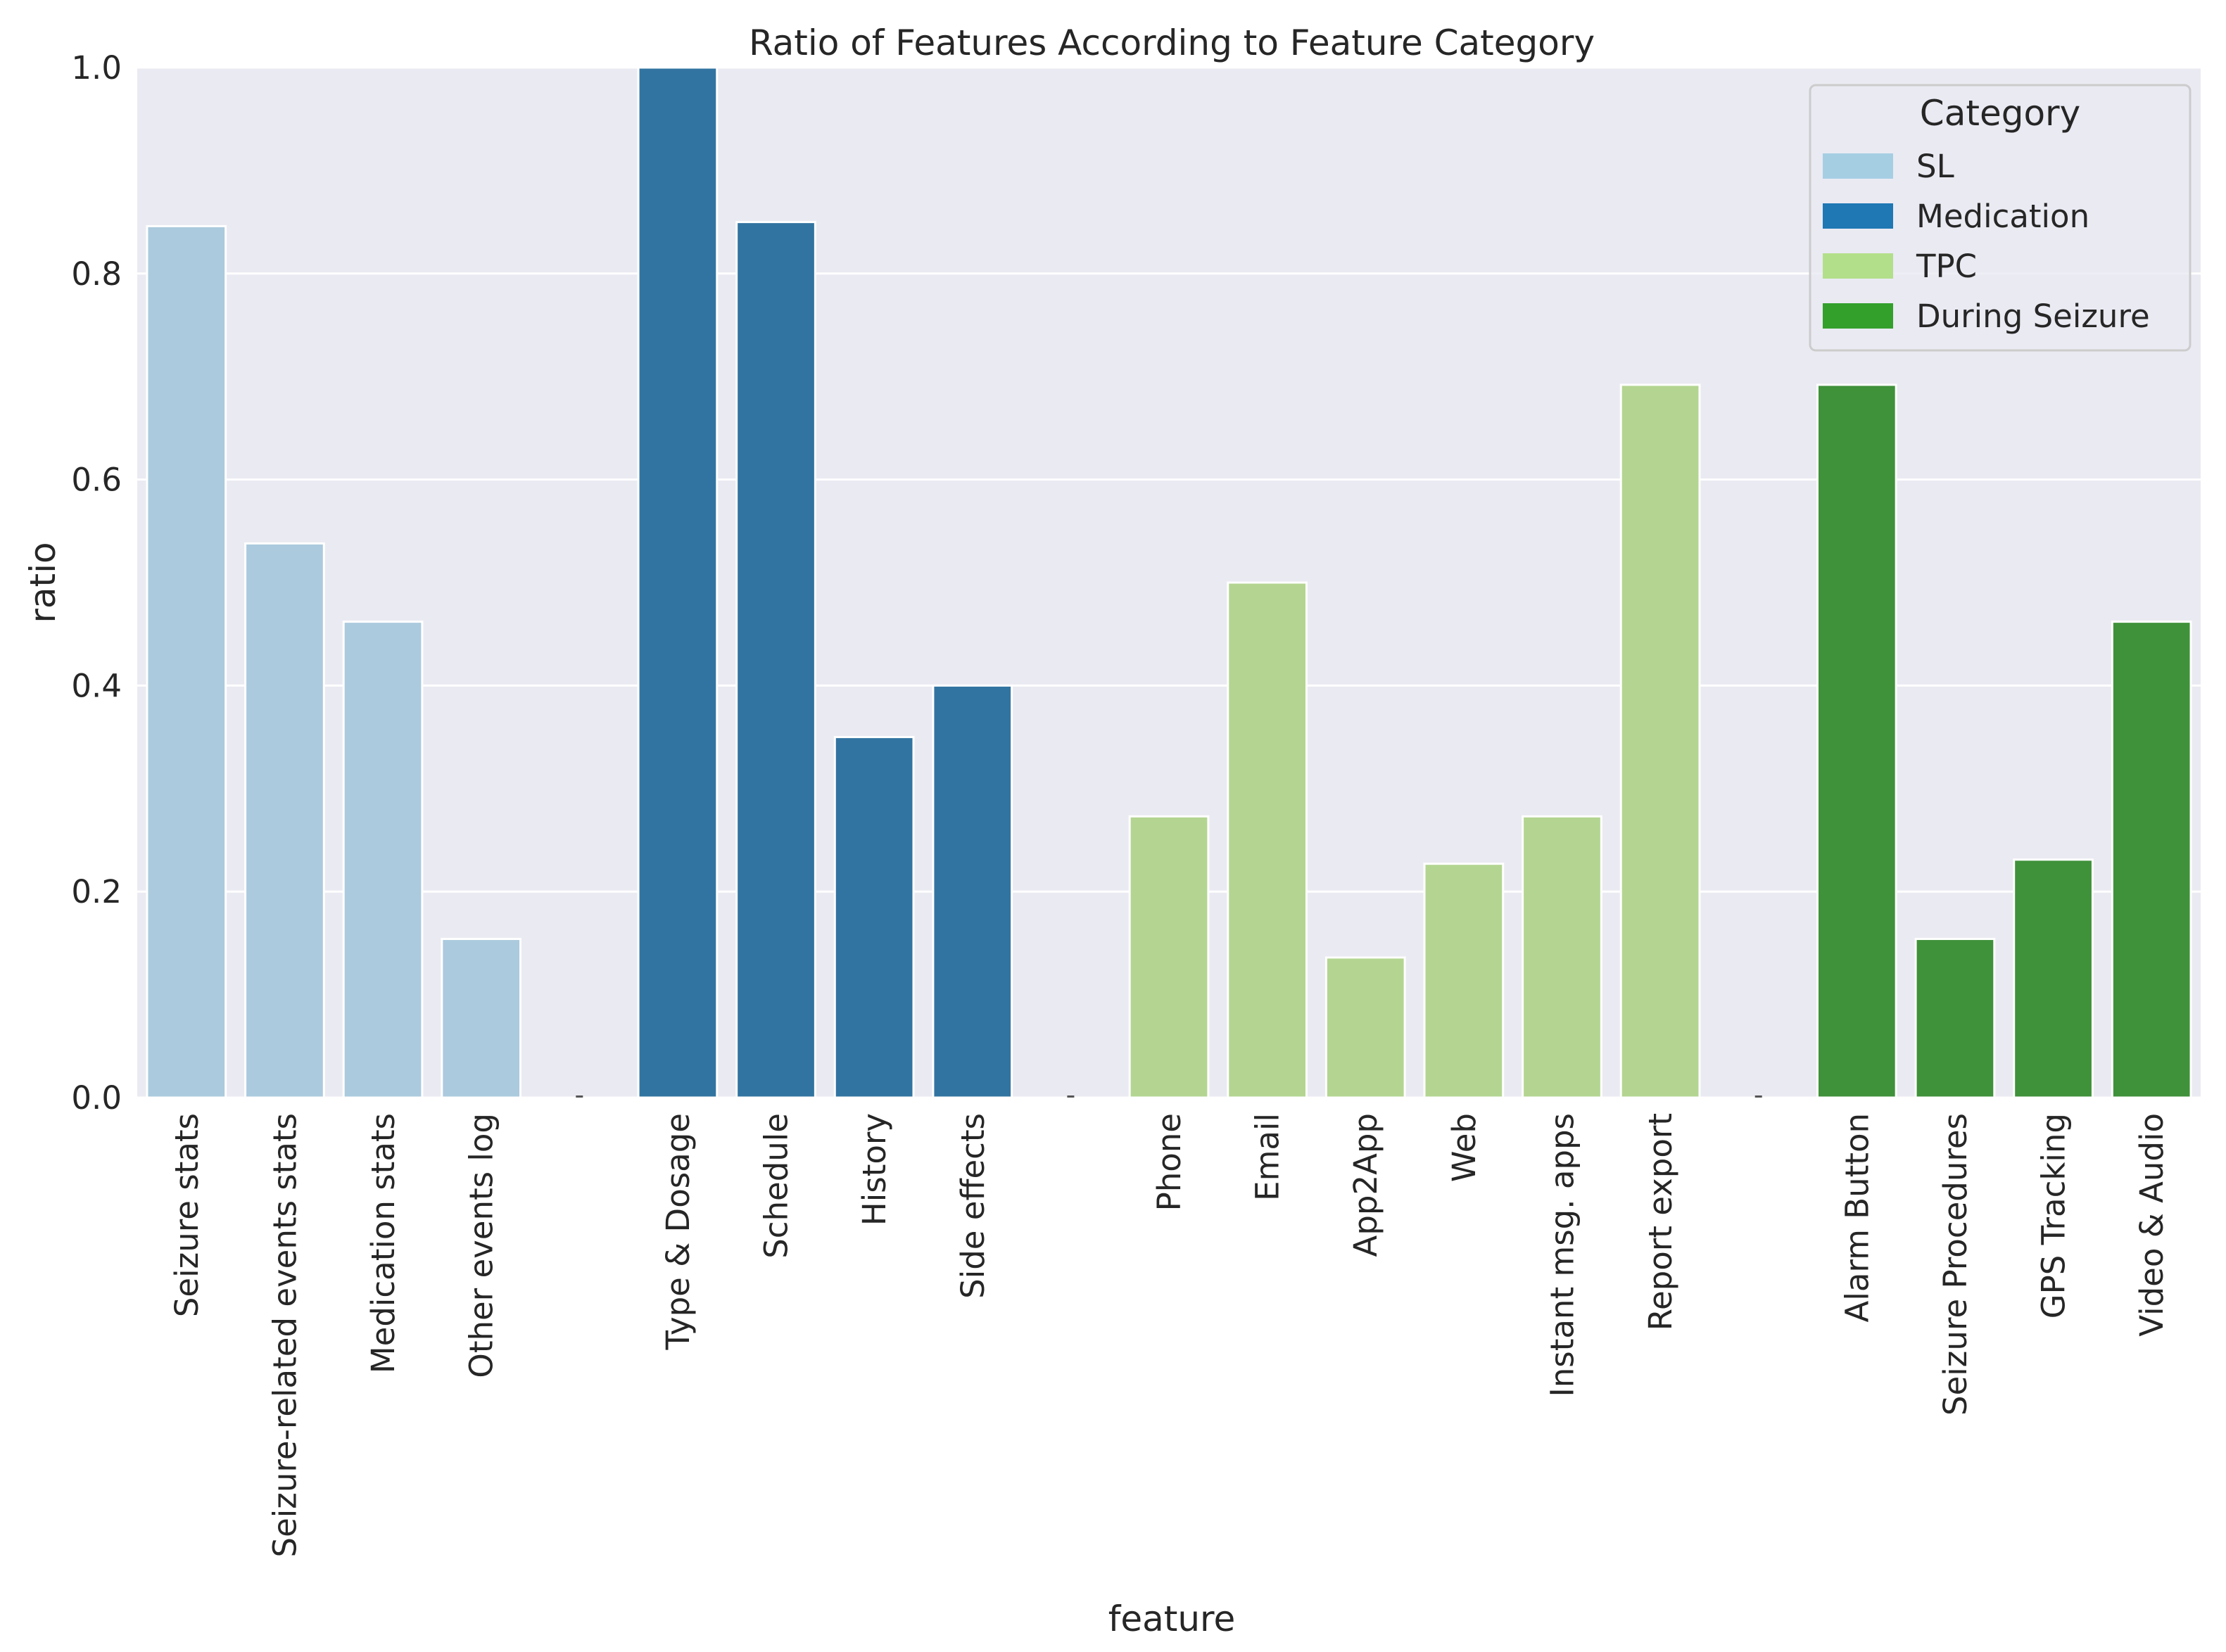 This screenshot has width=2226, height=1652. What do you see at coordinates (776, 1186) in the screenshot?
I see `x-tick-label: Schedule` at bounding box center [776, 1186].